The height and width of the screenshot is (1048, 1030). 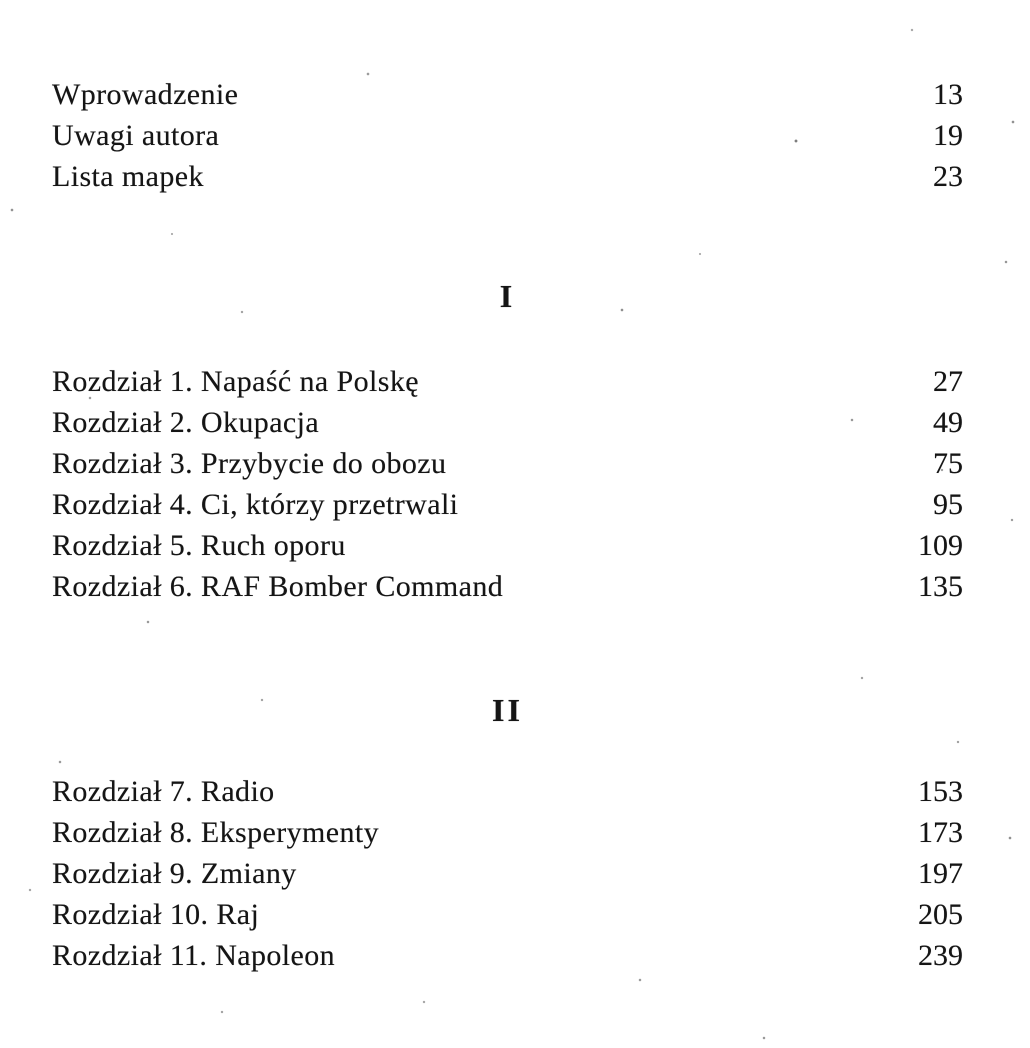 I want to click on toc-entry-page: 205, so click(x=940, y=914).